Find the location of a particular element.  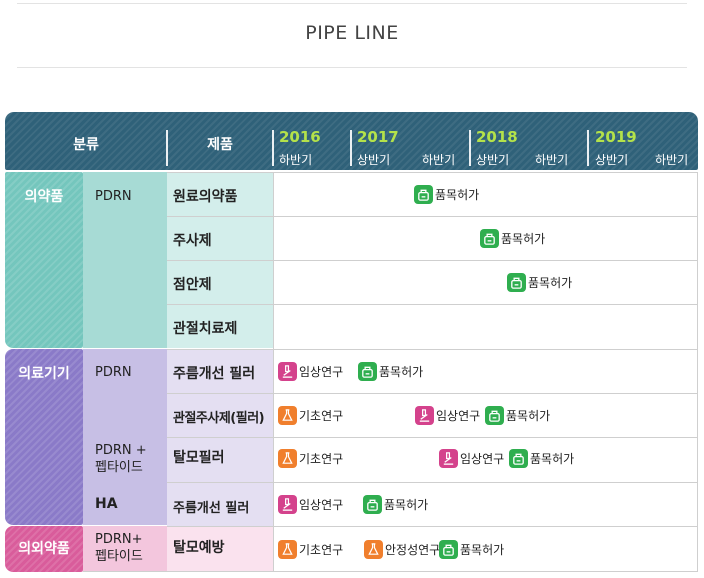

product-cell: 탈모예방 is located at coordinates (220, 549).